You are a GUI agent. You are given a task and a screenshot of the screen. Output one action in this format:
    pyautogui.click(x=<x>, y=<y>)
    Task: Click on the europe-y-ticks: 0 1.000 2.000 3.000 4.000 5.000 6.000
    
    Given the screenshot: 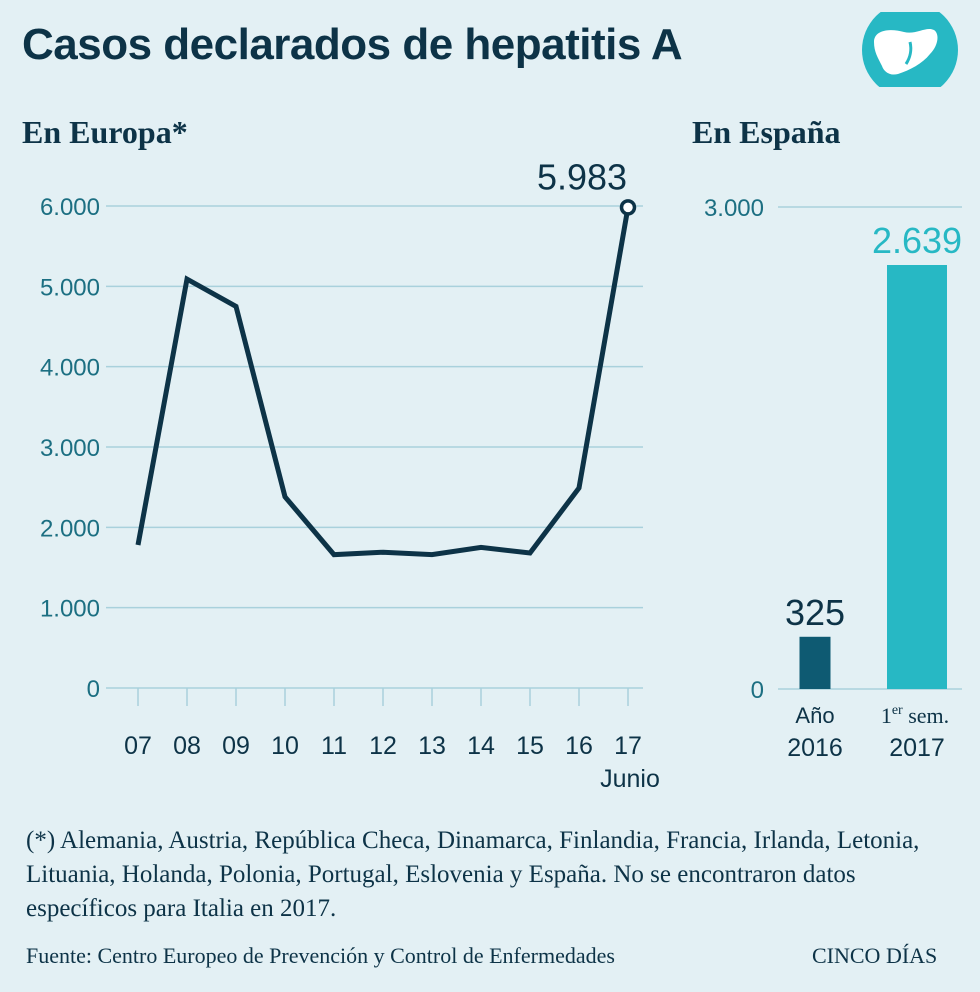 What is the action you would take?
    pyautogui.click(x=70, y=448)
    